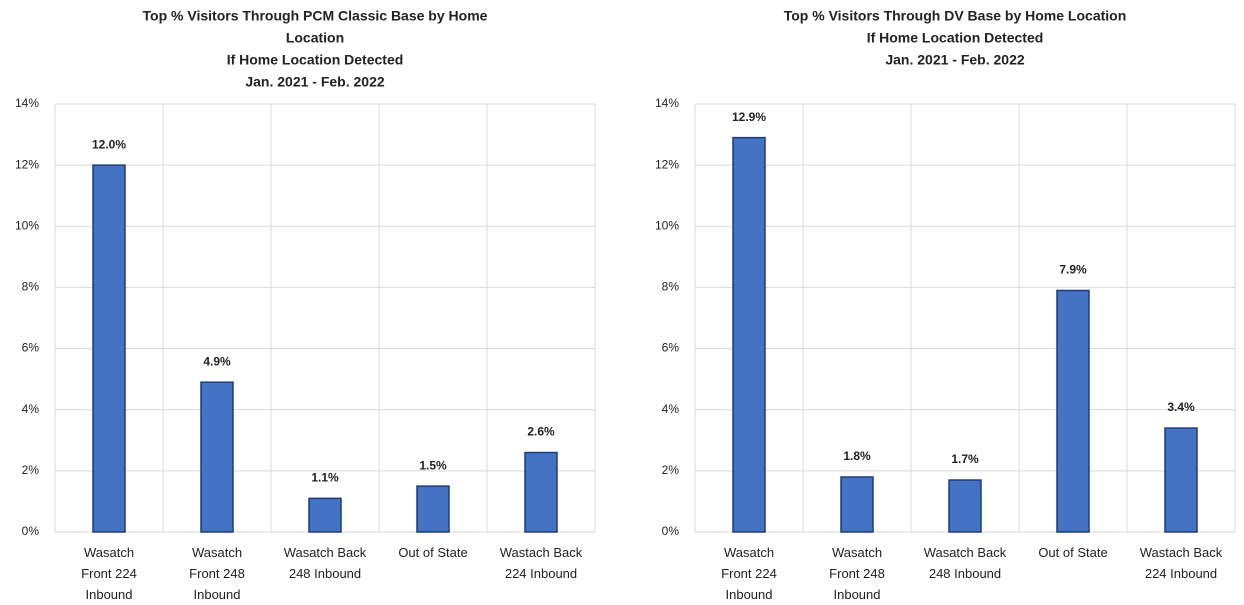  I want to click on data-label: 2.6%, so click(541, 432).